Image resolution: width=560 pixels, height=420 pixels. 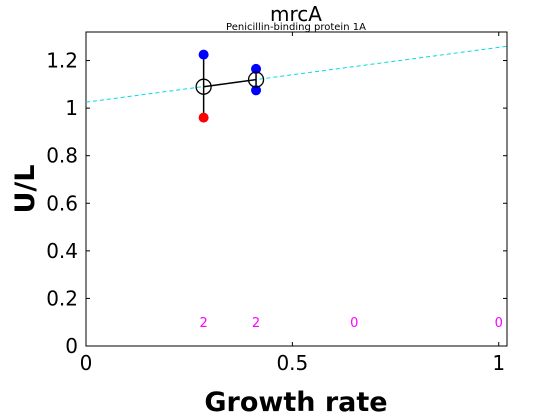 I want to click on fit-line, so click(x=296, y=74).